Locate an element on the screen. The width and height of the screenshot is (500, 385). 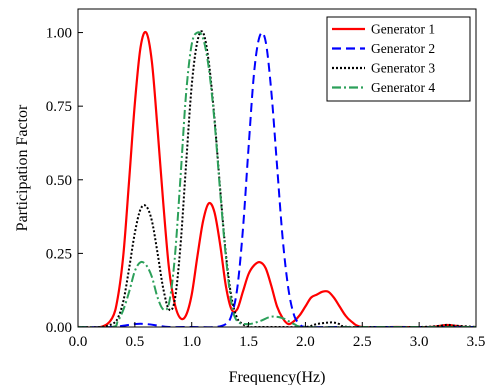
x-tick-label: 2.0 is located at coordinates (305, 342).